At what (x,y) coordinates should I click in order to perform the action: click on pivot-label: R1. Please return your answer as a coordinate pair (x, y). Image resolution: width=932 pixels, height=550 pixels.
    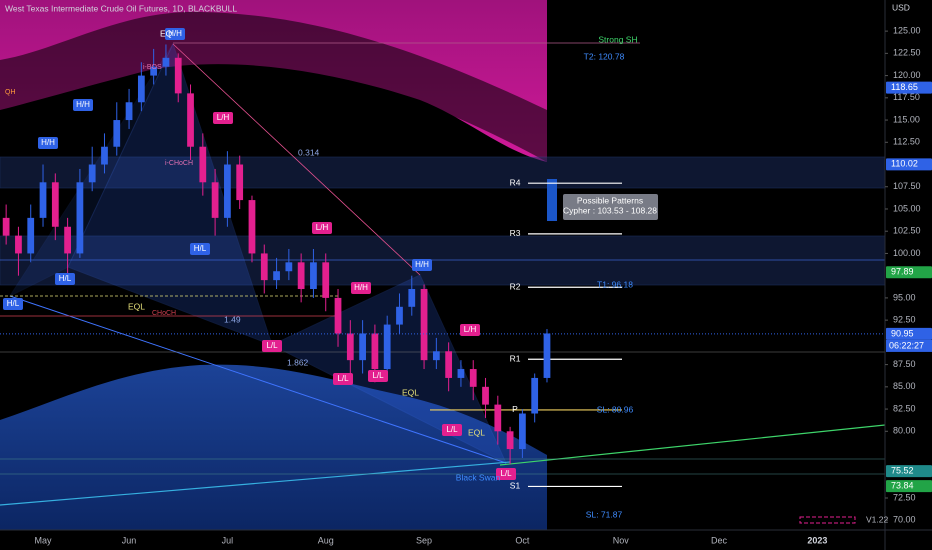
    Looking at the image, I should click on (515, 359).